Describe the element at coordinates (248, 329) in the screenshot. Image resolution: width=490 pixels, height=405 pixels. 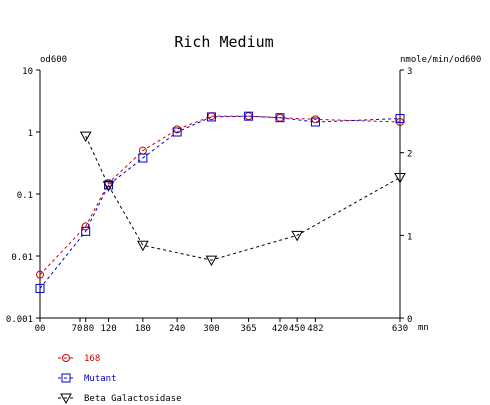
I see `x-tick-label: 365` at that location.